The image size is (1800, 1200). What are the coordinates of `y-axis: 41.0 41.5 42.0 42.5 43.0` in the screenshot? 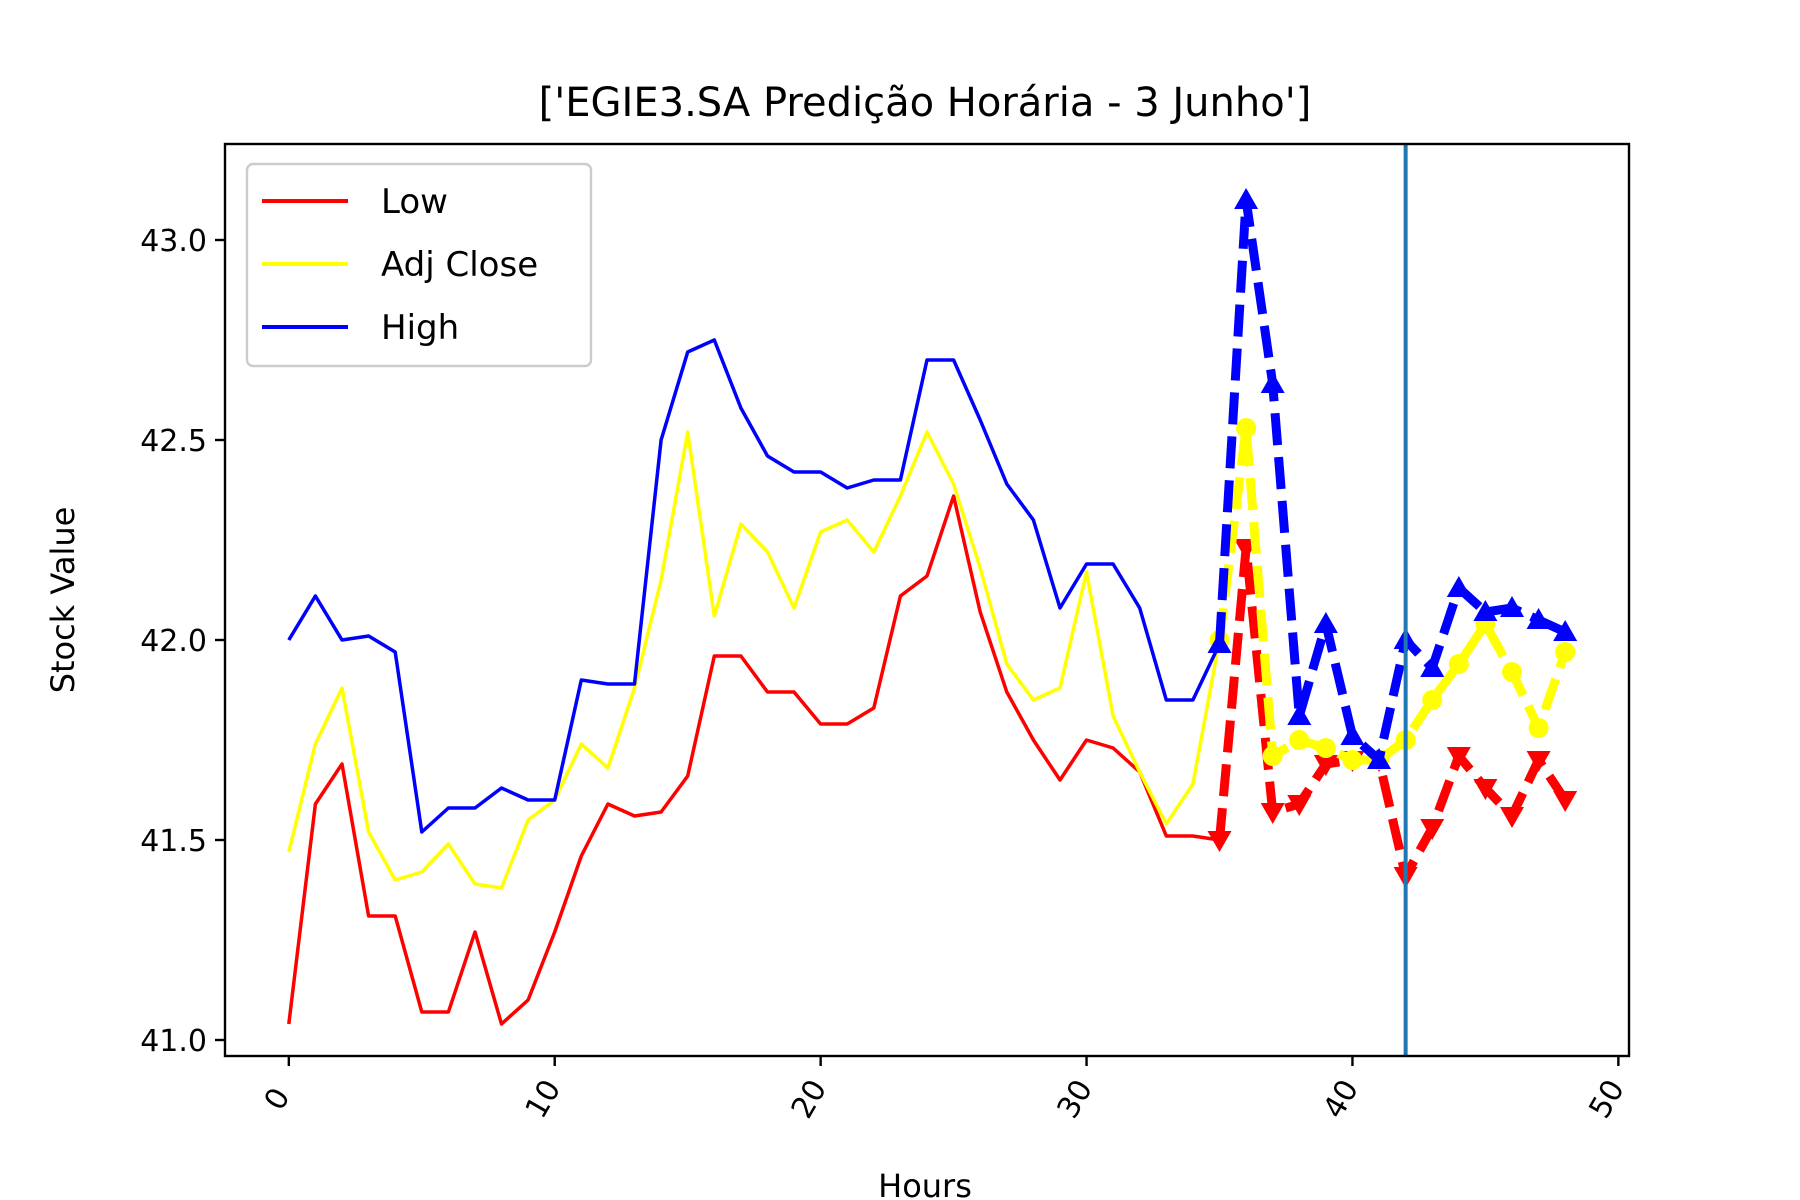 It's located at (182, 641).